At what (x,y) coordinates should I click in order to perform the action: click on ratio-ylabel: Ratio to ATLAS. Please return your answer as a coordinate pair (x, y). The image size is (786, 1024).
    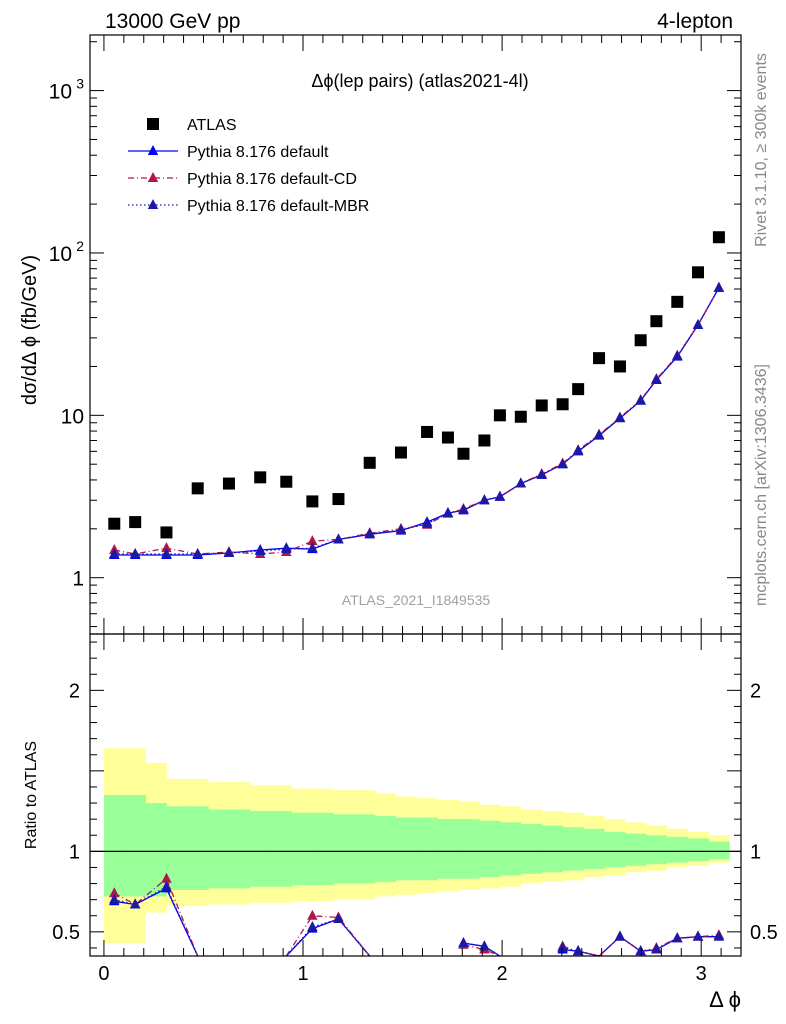
    Looking at the image, I should click on (31, 795).